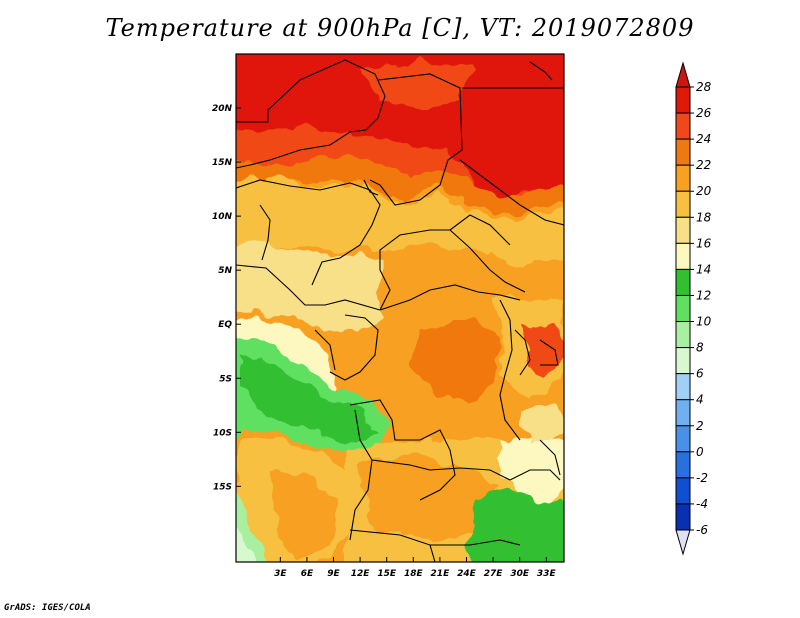 Image resolution: width=800 pixels, height=618 pixels. What do you see at coordinates (702, 530) in the screenshot?
I see `colorbar-label: -6` at bounding box center [702, 530].